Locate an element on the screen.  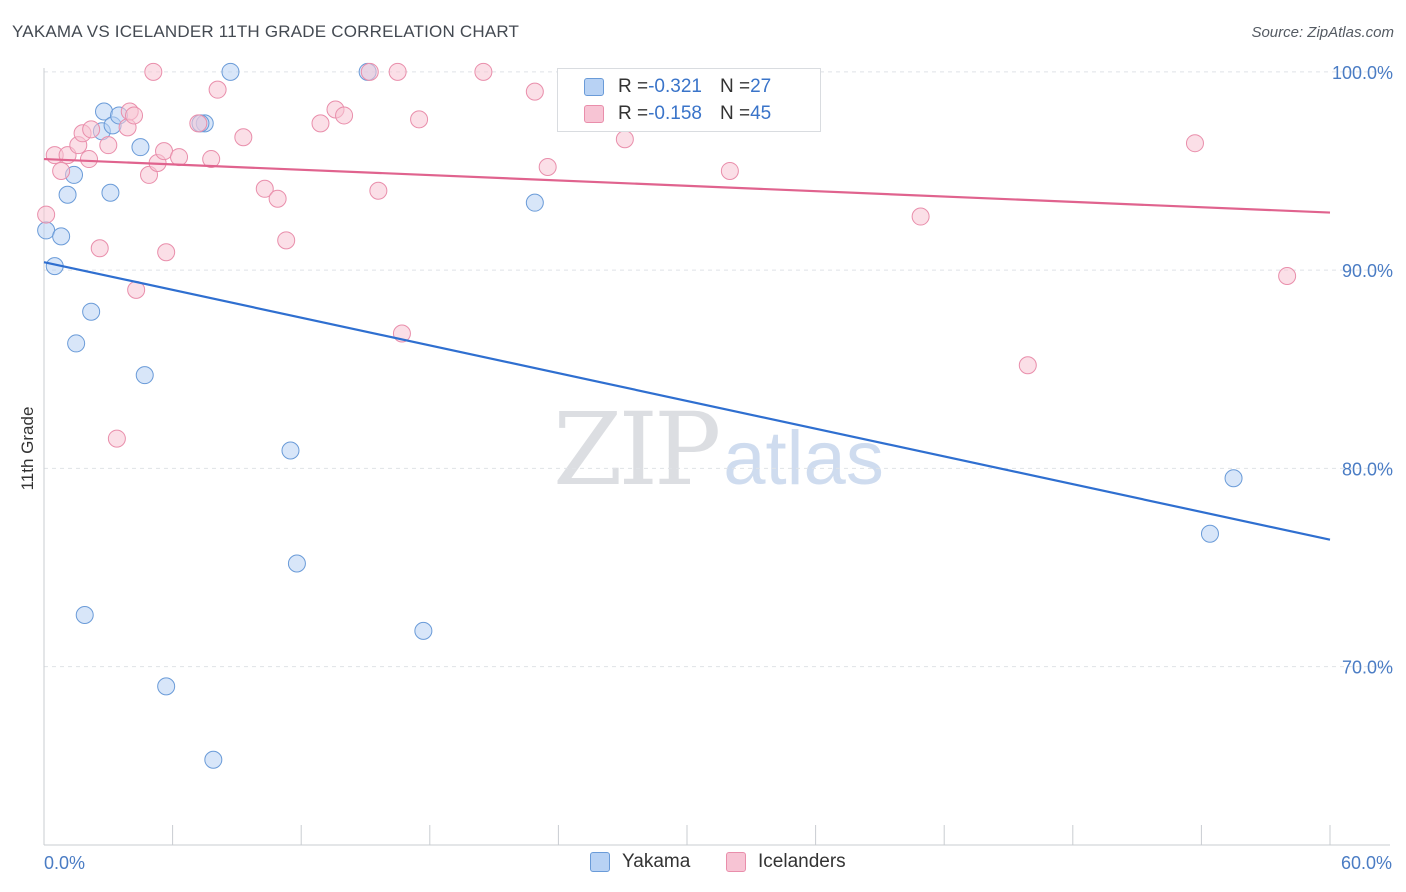
legend-swatch-icelanders is located at coordinates (594, 114).